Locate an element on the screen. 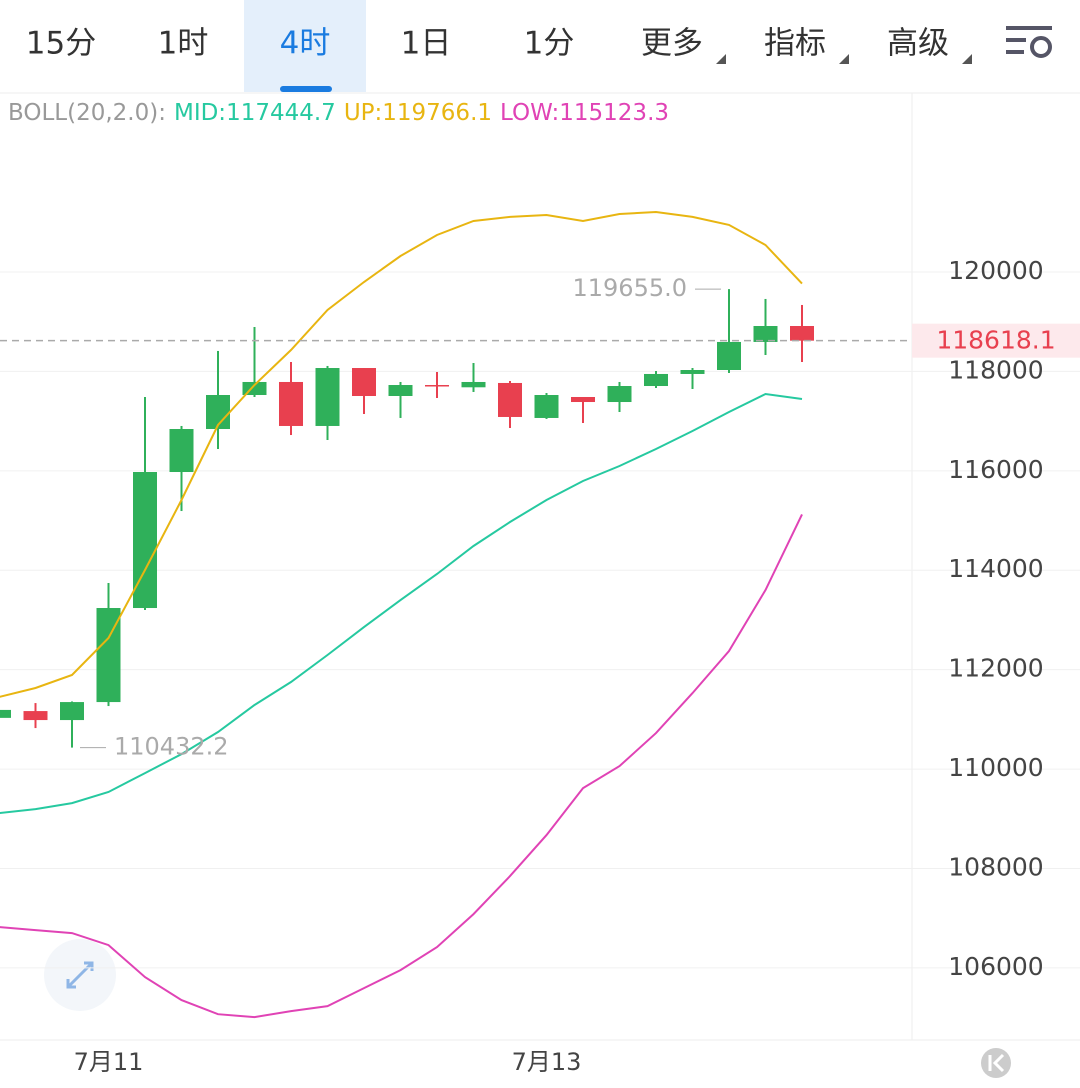  y-tick-label: 106000 is located at coordinates (995, 966).